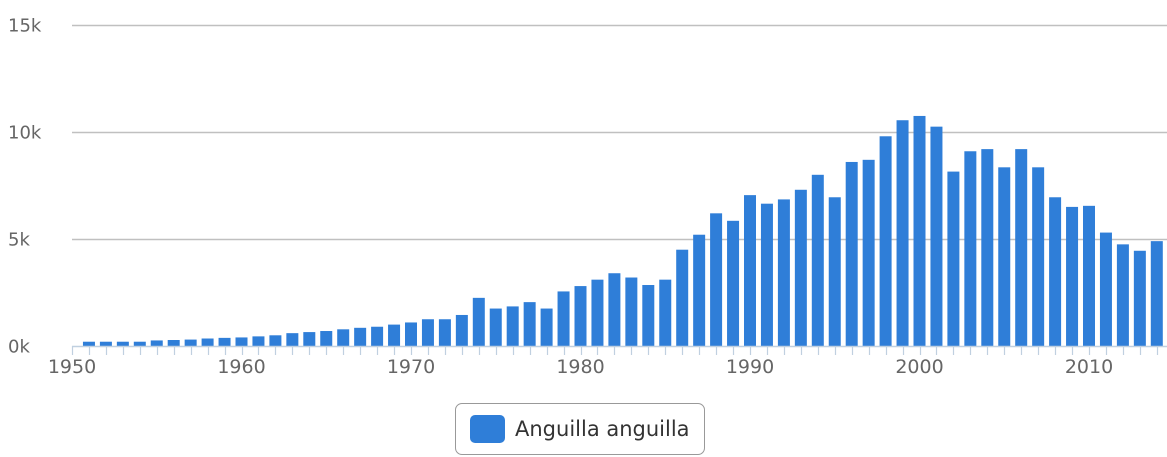 This screenshot has height=457, width=1167. I want to click on x-tick-label: 1960, so click(241, 367).